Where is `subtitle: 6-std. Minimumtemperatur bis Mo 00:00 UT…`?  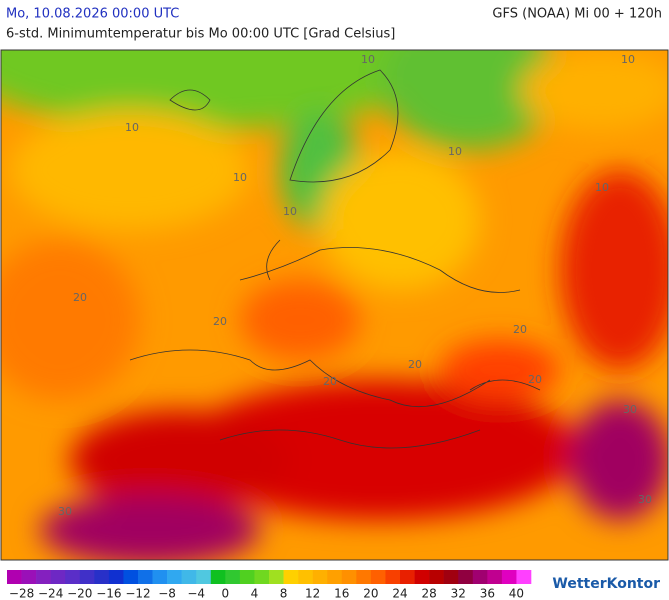 subtitle: 6-std. Minimumtemperatur bis Mo 00:00 UT… is located at coordinates (200, 34).